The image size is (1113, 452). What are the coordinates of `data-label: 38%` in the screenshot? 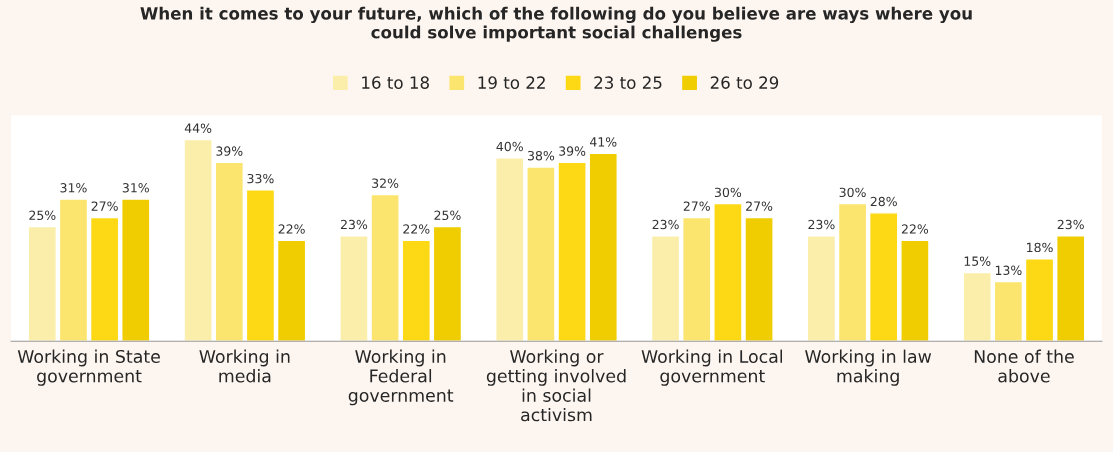 It's located at (541, 155).